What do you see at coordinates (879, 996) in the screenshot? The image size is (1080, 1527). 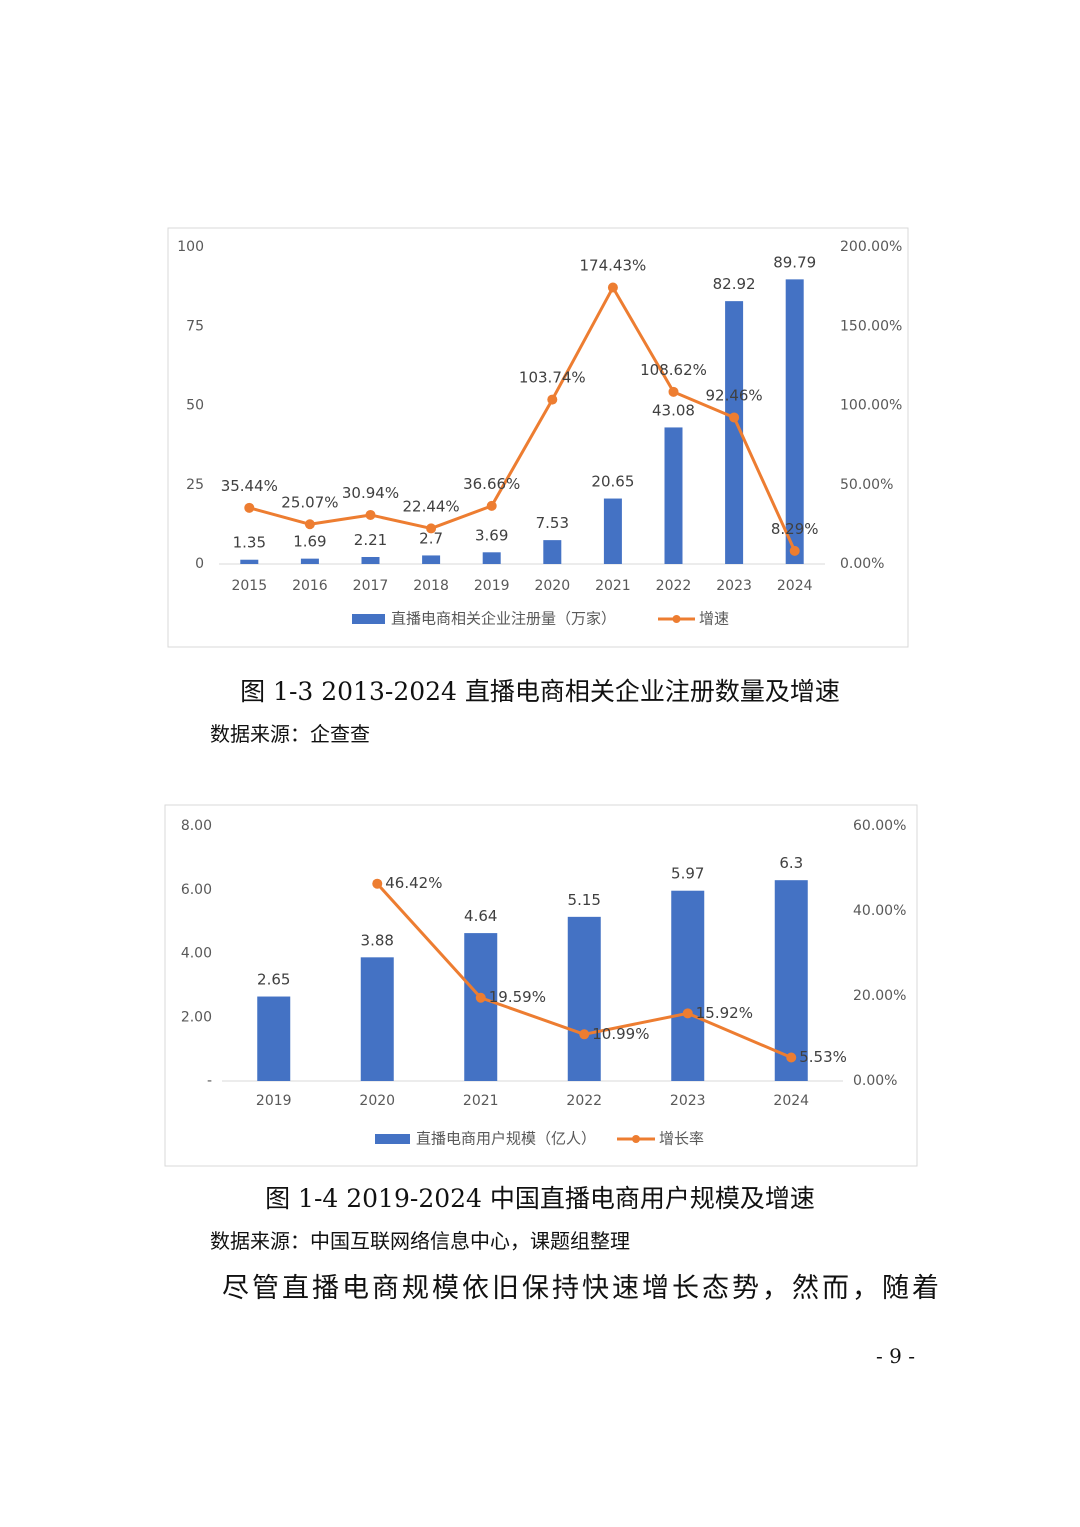 I see `y2-tick-label: 20.00%` at bounding box center [879, 996].